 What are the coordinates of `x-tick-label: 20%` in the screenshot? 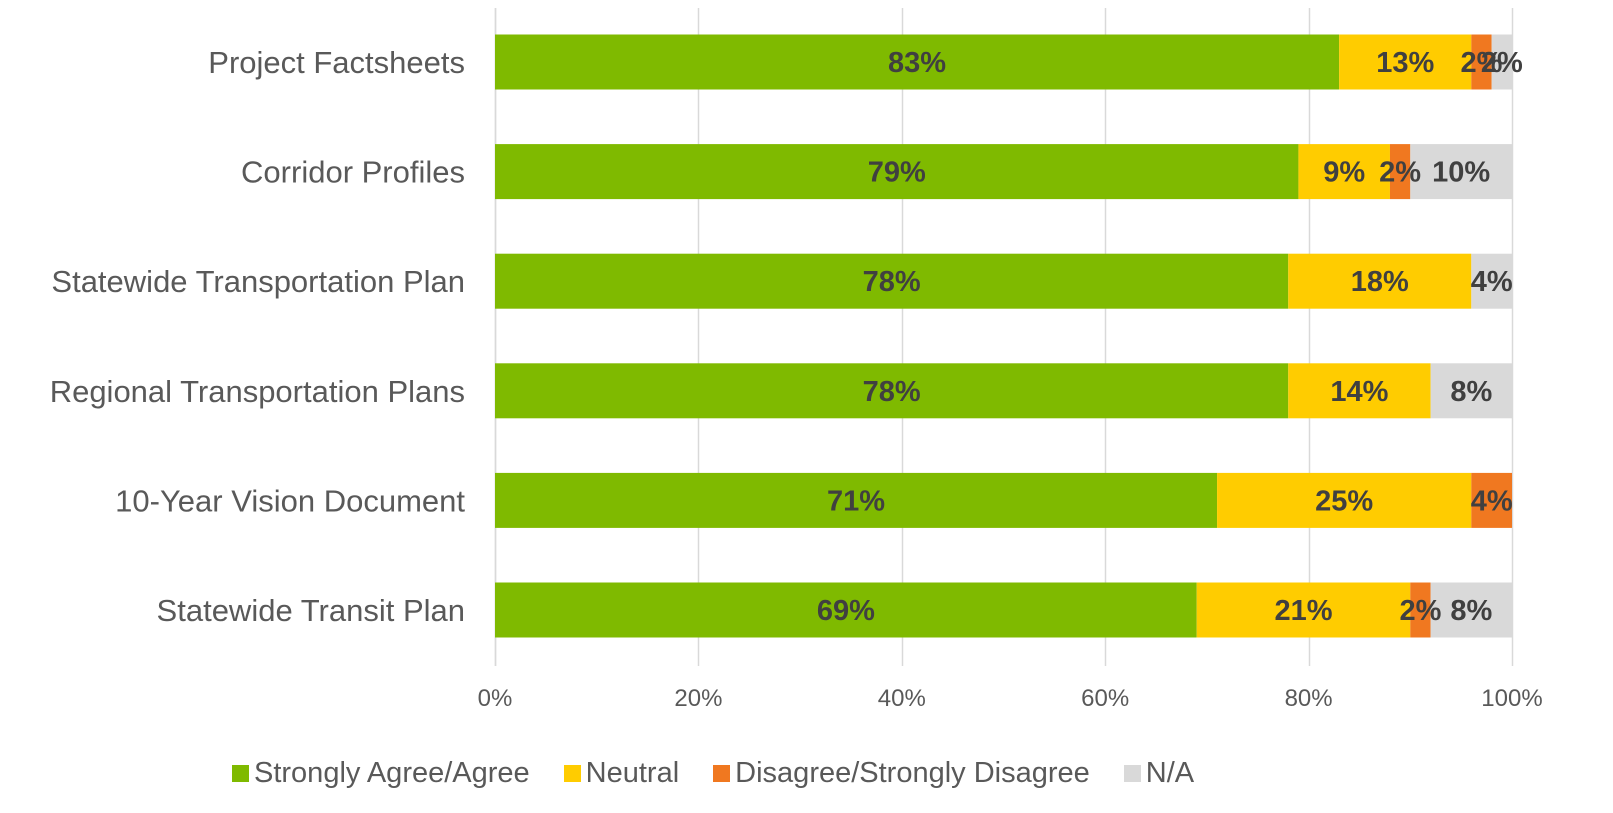 It's located at (698, 698).